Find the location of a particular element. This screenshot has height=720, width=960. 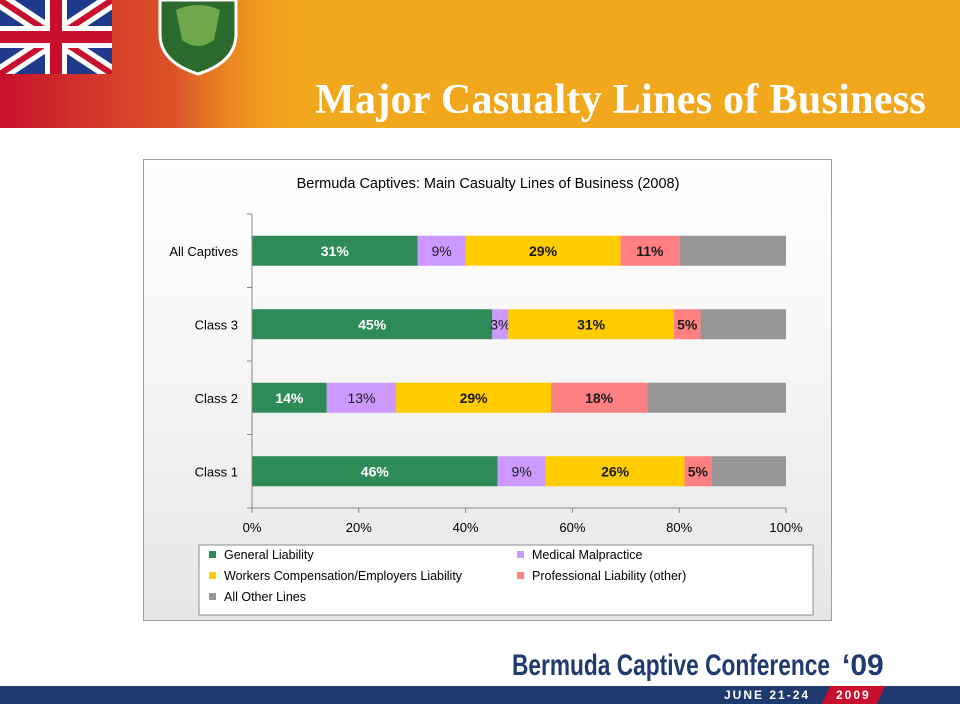

footer-bar is located at coordinates (480, 695).